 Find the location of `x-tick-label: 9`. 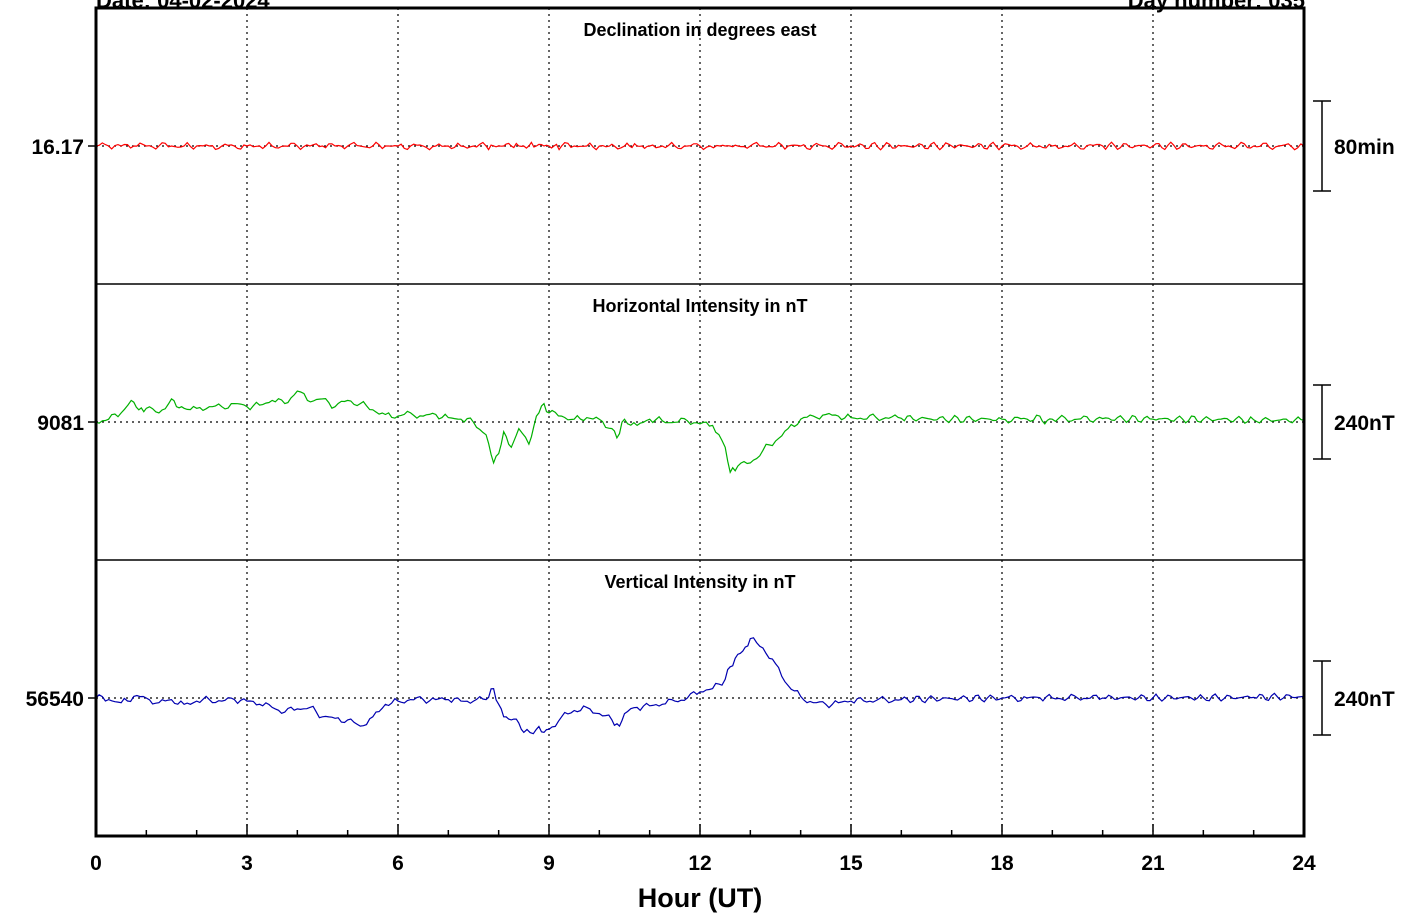

x-tick-label: 9 is located at coordinates (549, 863).